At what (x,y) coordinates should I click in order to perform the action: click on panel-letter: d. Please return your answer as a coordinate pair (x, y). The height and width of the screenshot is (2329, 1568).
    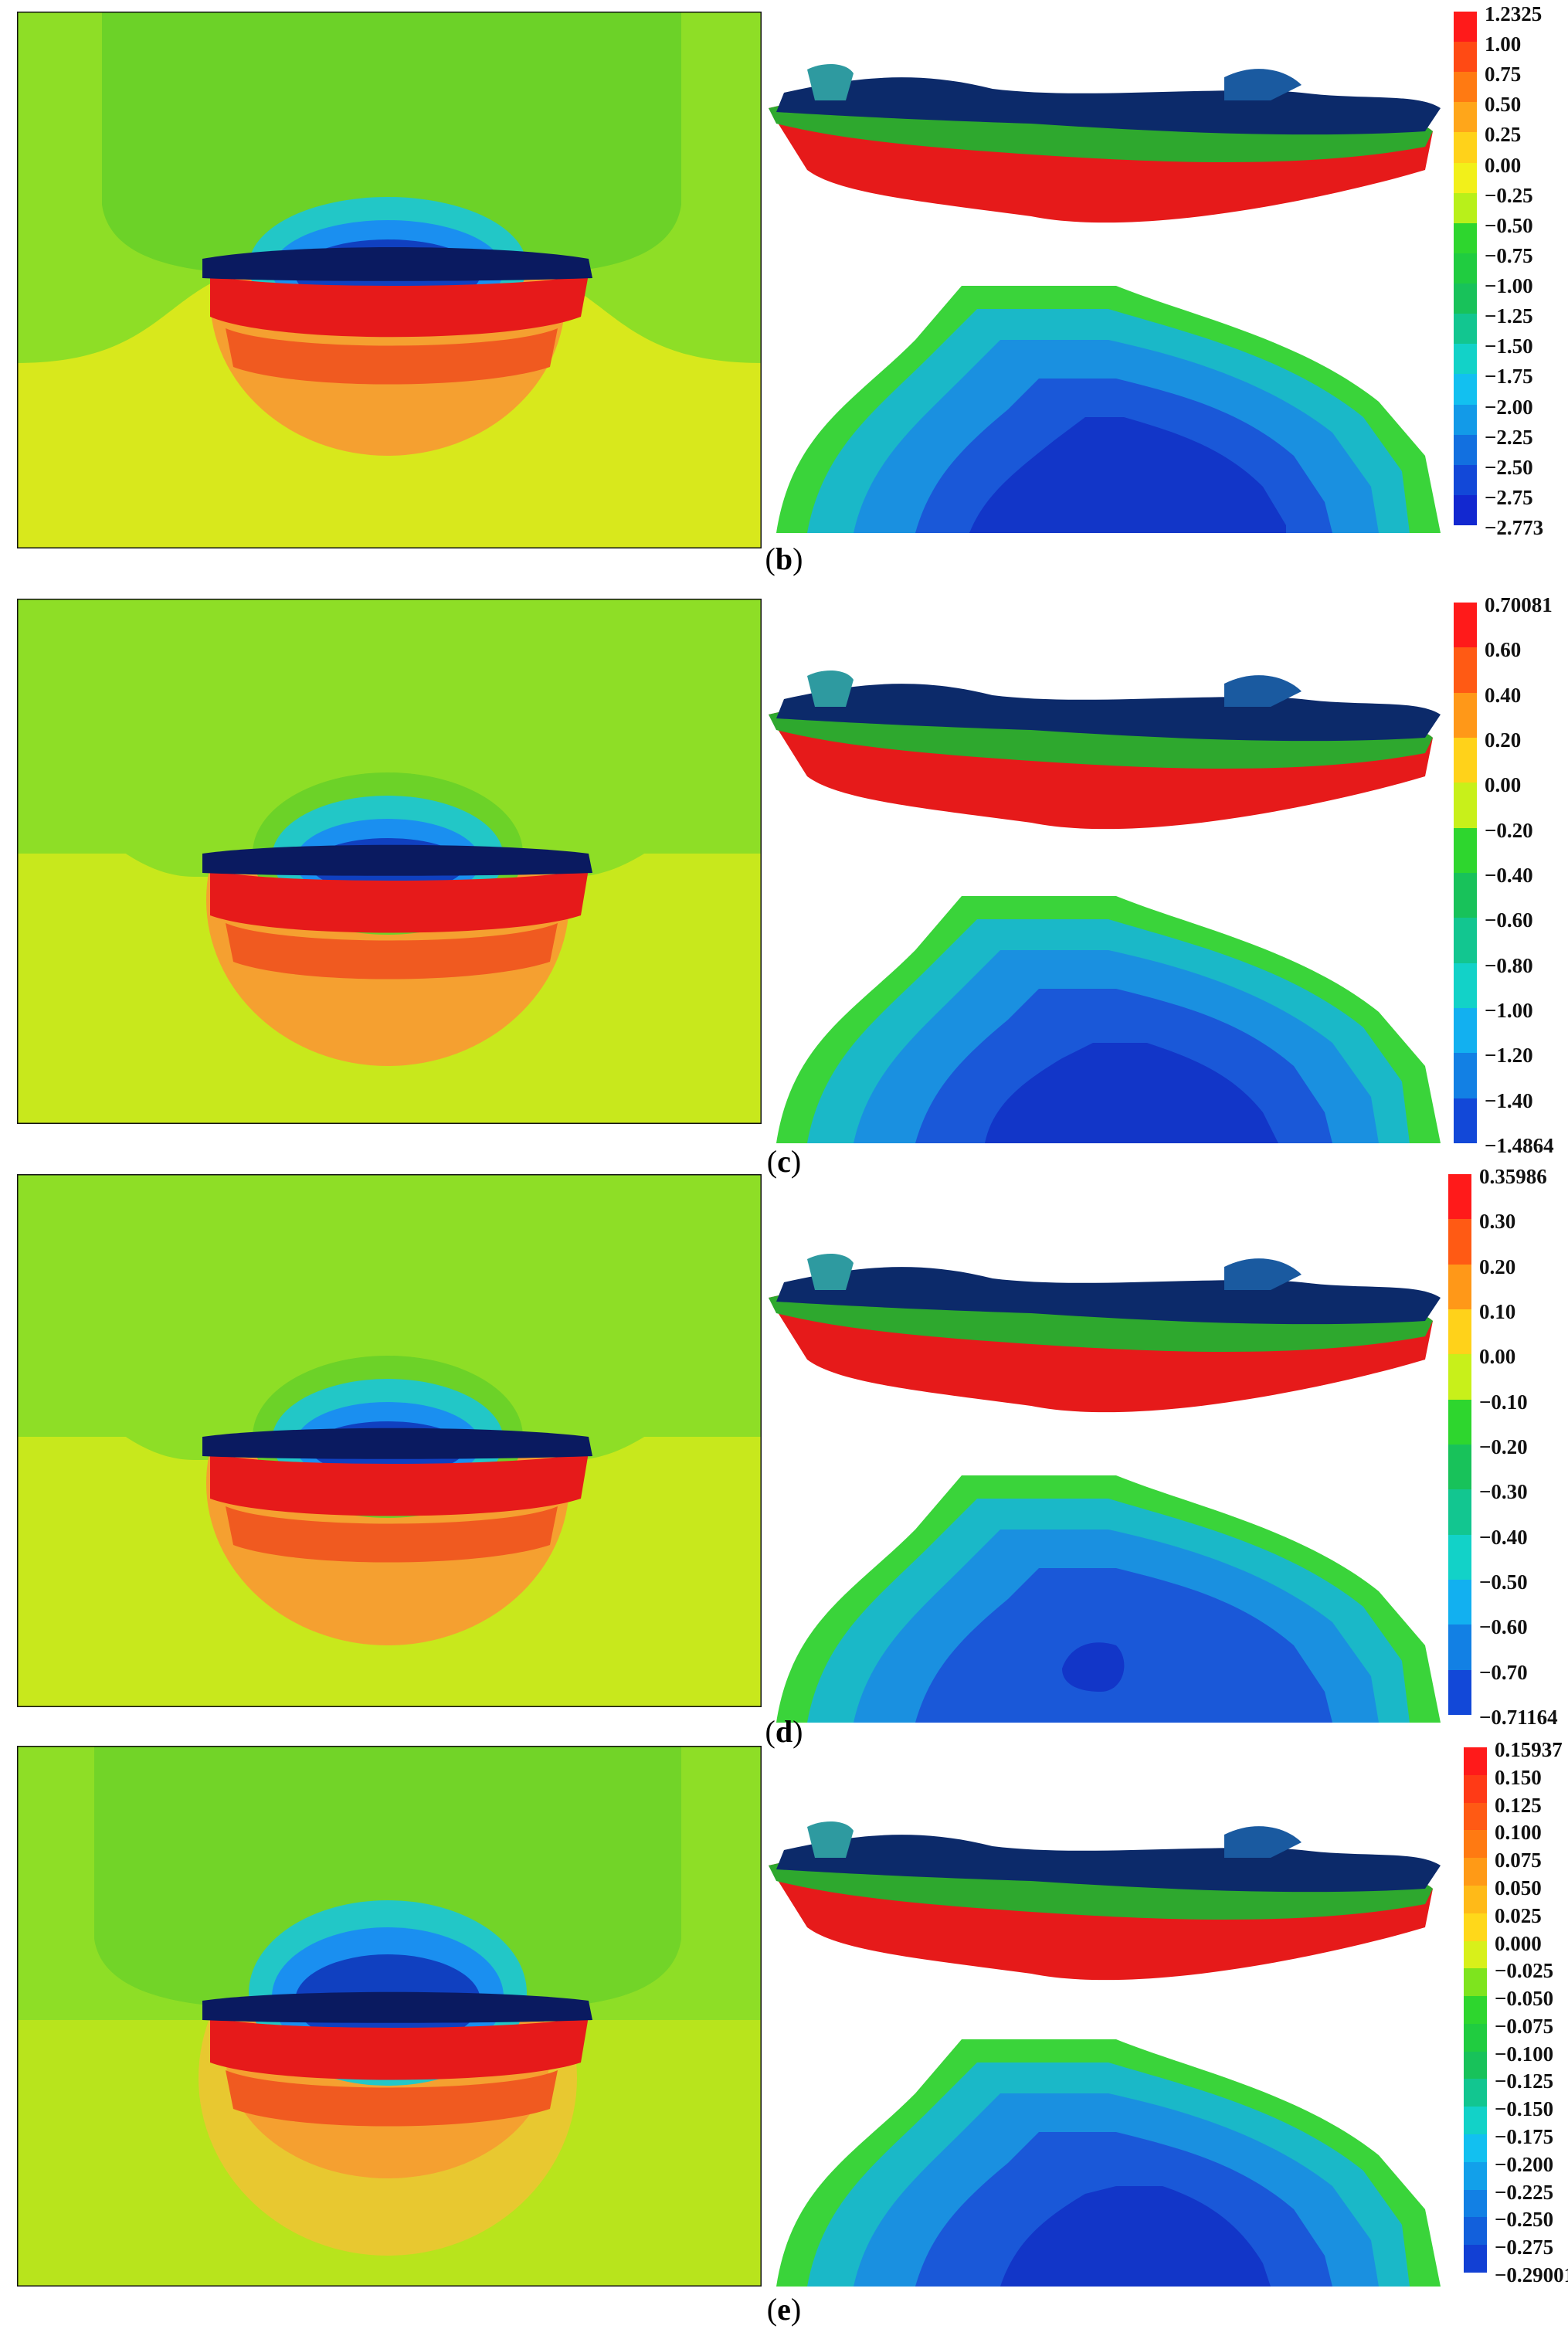
    Looking at the image, I should click on (784, 1731).